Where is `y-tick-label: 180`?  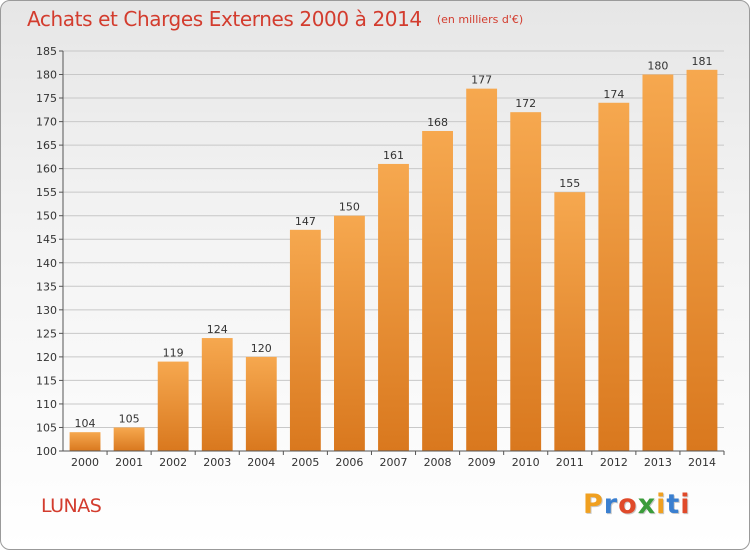
y-tick-label: 180 is located at coordinates (46, 75).